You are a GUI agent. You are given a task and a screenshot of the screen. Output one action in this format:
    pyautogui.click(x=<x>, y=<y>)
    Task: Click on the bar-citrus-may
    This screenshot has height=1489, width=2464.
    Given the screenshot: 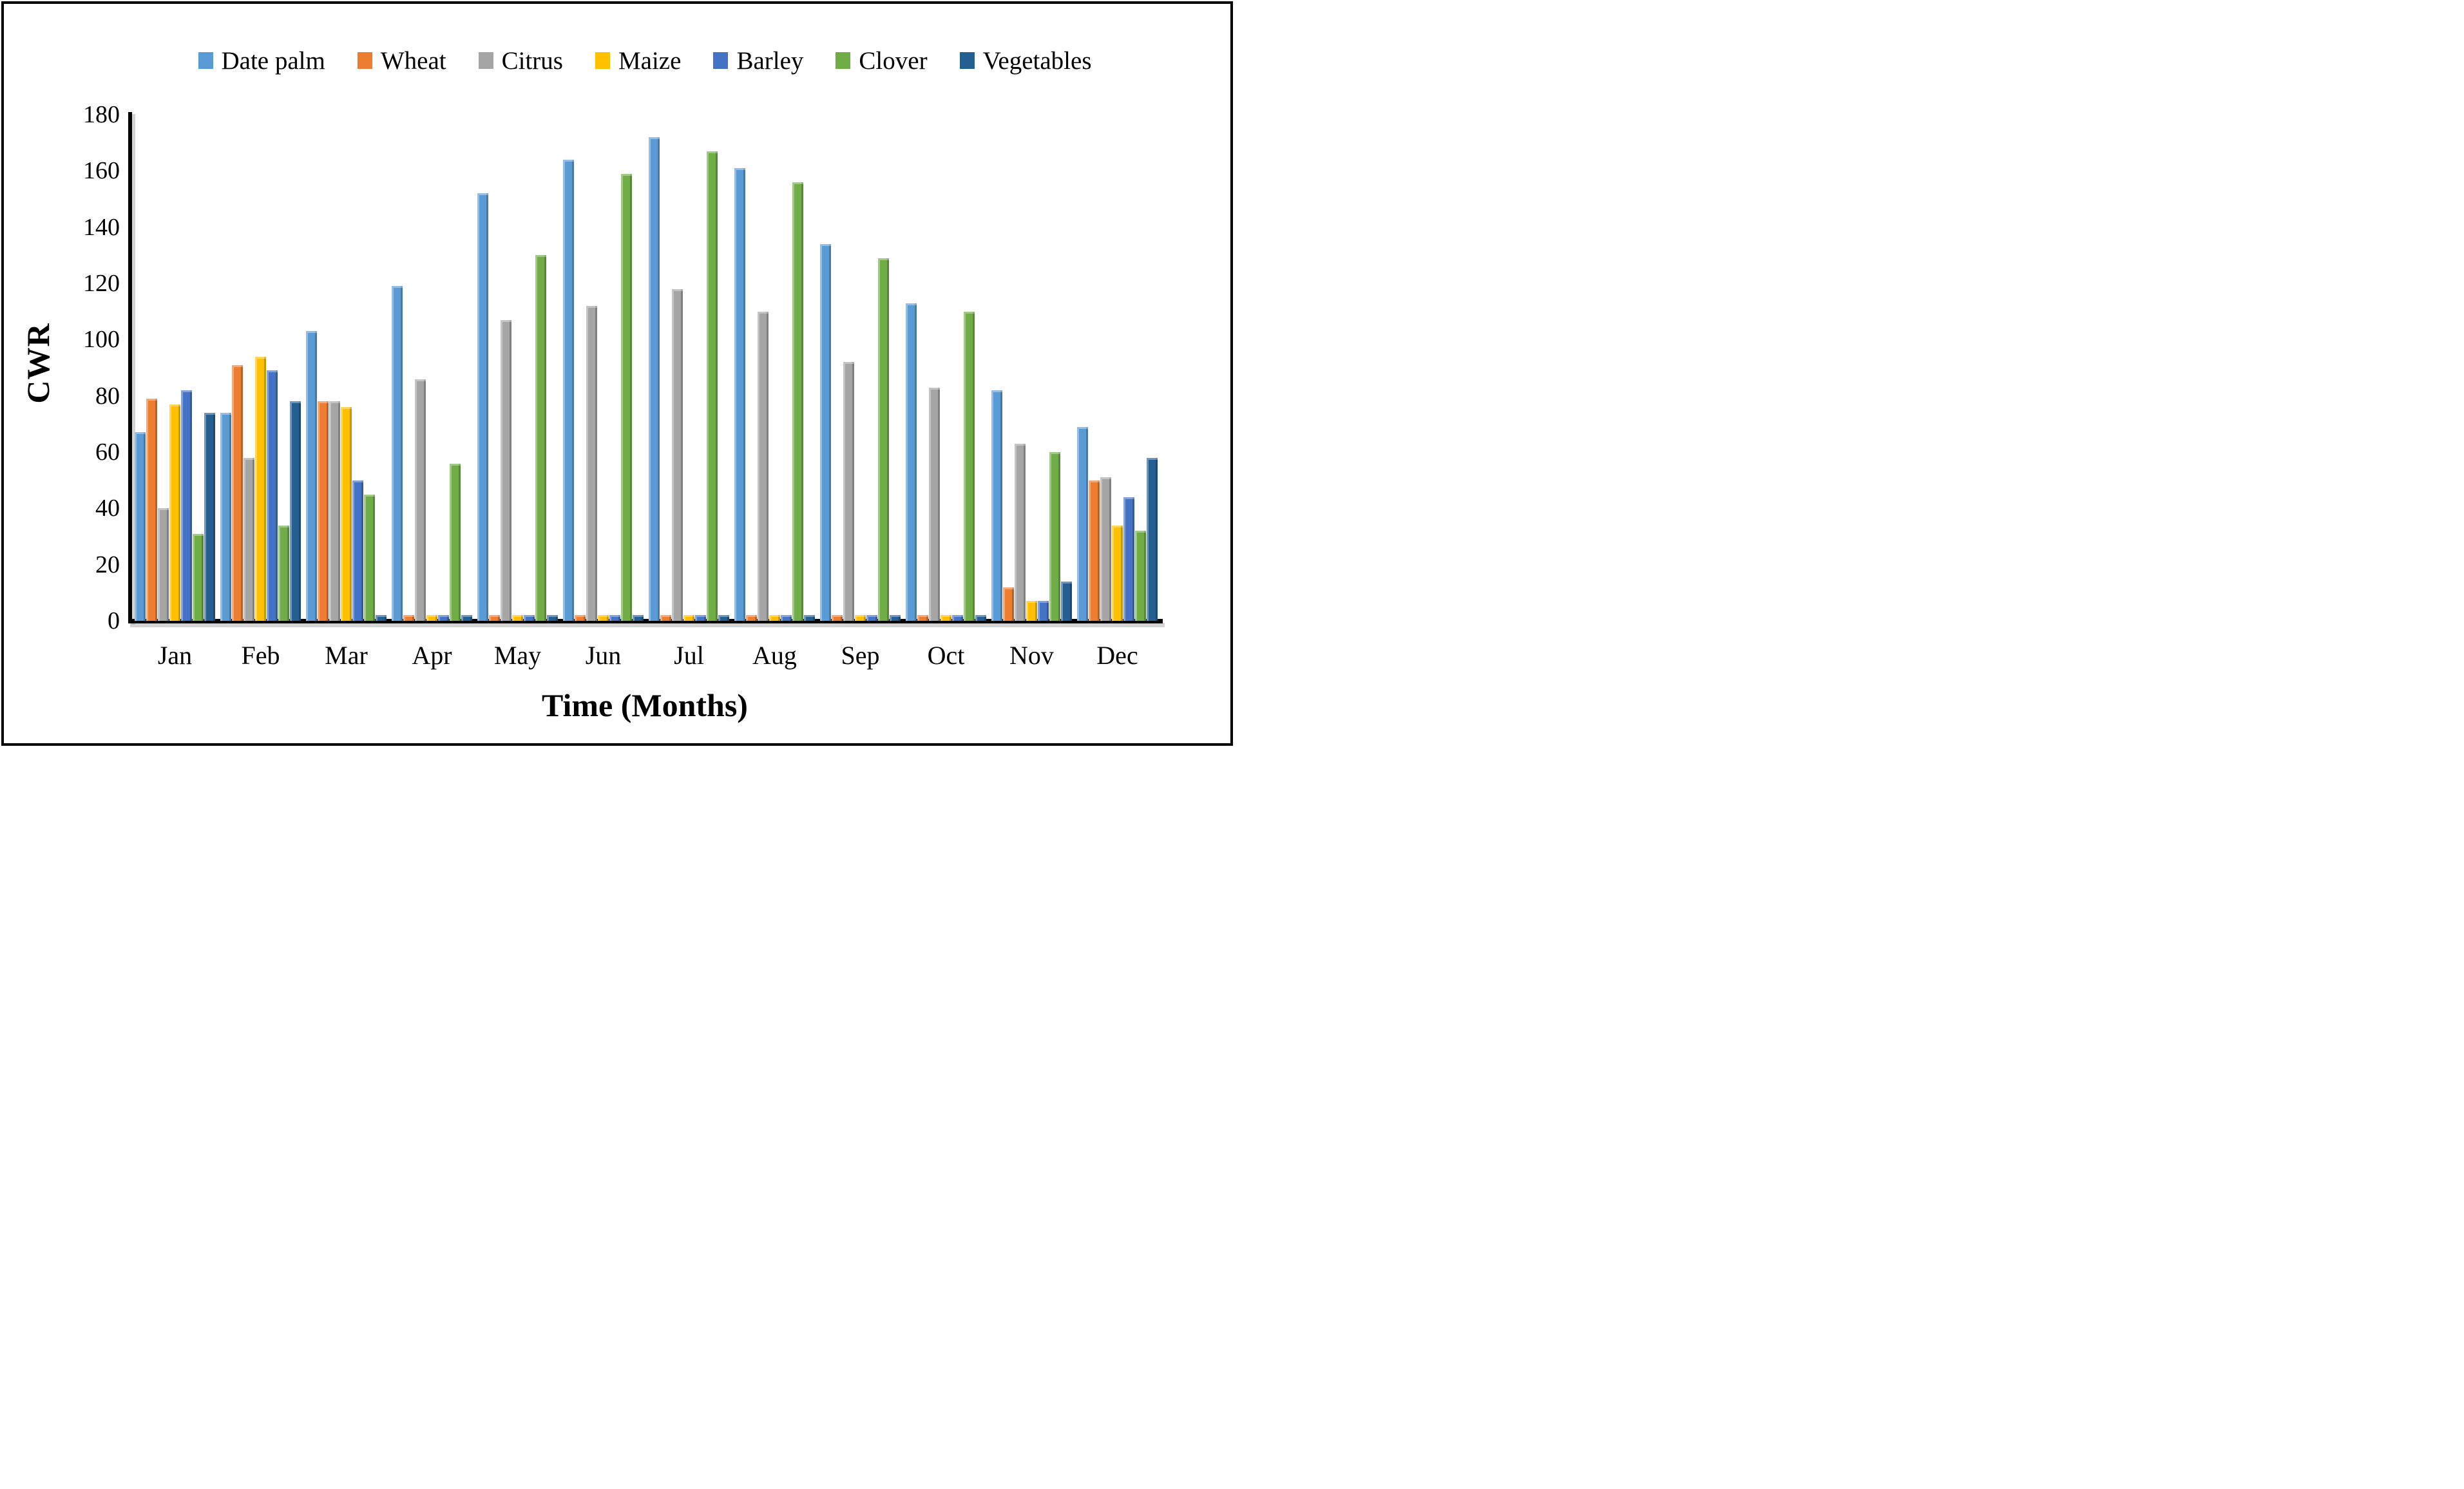 What is the action you would take?
    pyautogui.click(x=504, y=467)
    